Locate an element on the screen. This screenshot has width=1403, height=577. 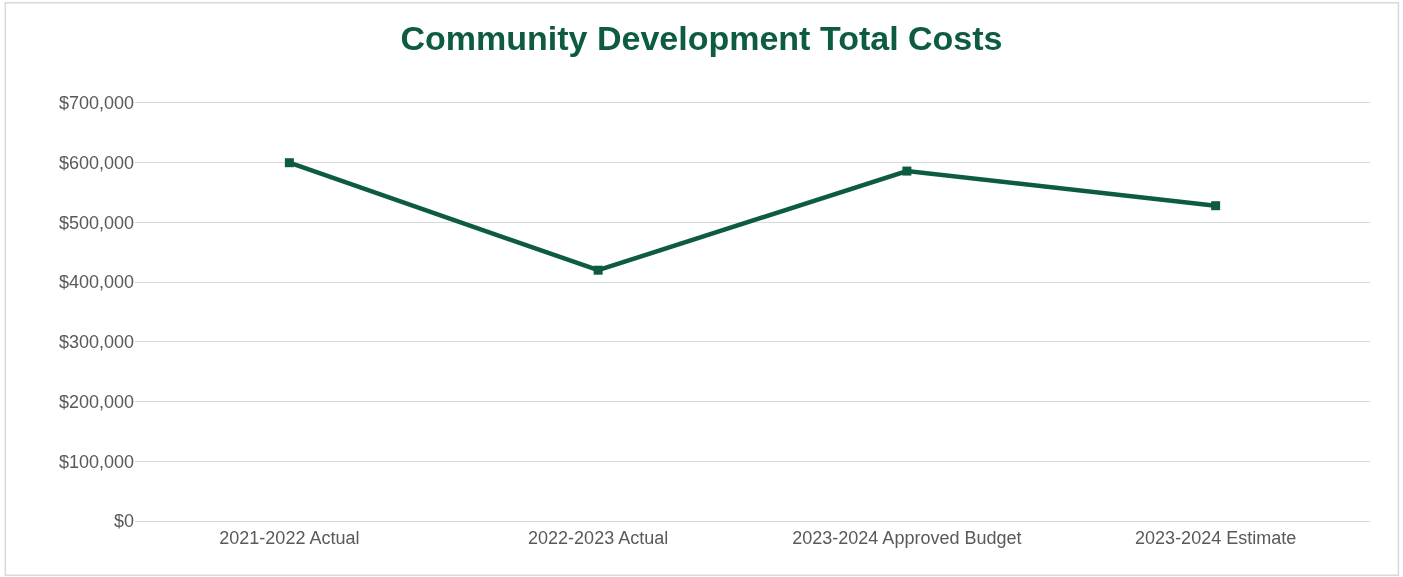
x-tick-label: 2023-2024 Approved Budget is located at coordinates (907, 537).